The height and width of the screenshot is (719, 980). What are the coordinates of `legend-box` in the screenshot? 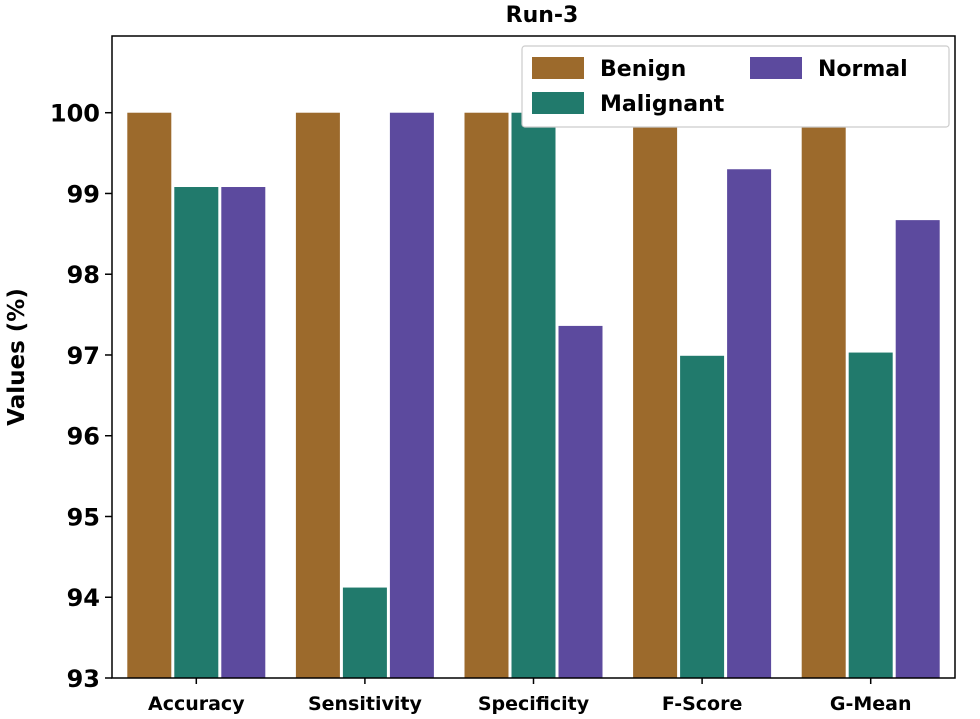 It's located at (735, 86).